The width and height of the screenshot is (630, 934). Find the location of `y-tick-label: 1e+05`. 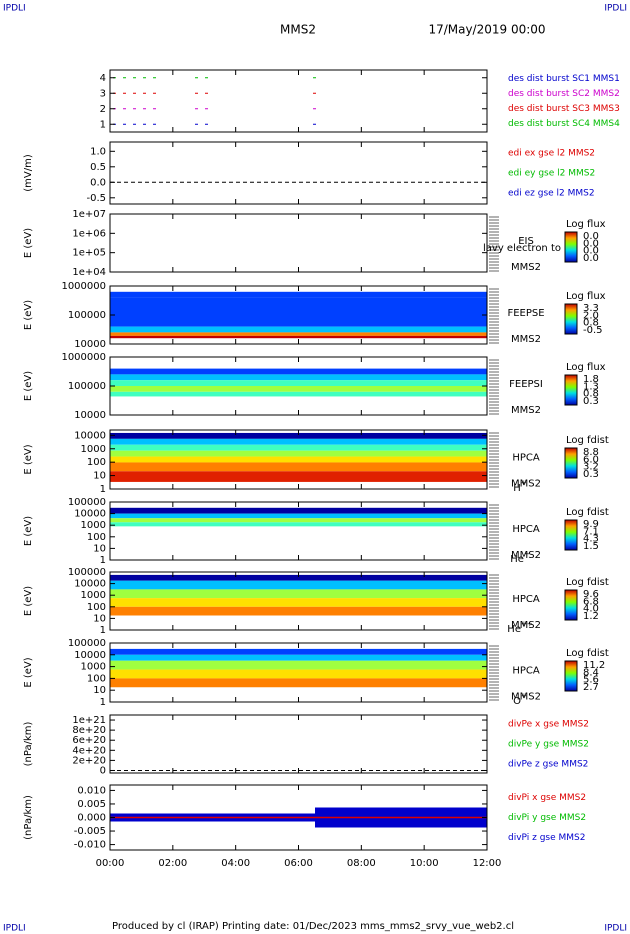

y-tick-label: 1e+05 is located at coordinates (89, 253).